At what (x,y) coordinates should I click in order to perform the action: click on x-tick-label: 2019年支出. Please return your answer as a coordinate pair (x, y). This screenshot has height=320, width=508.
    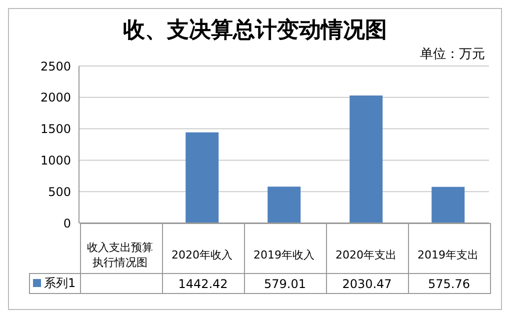
    Looking at the image, I should click on (448, 255).